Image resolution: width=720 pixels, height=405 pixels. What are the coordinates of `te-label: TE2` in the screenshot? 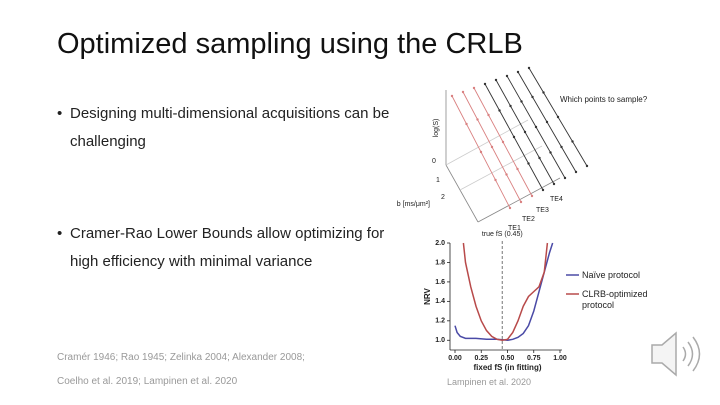 It's located at (528, 219).